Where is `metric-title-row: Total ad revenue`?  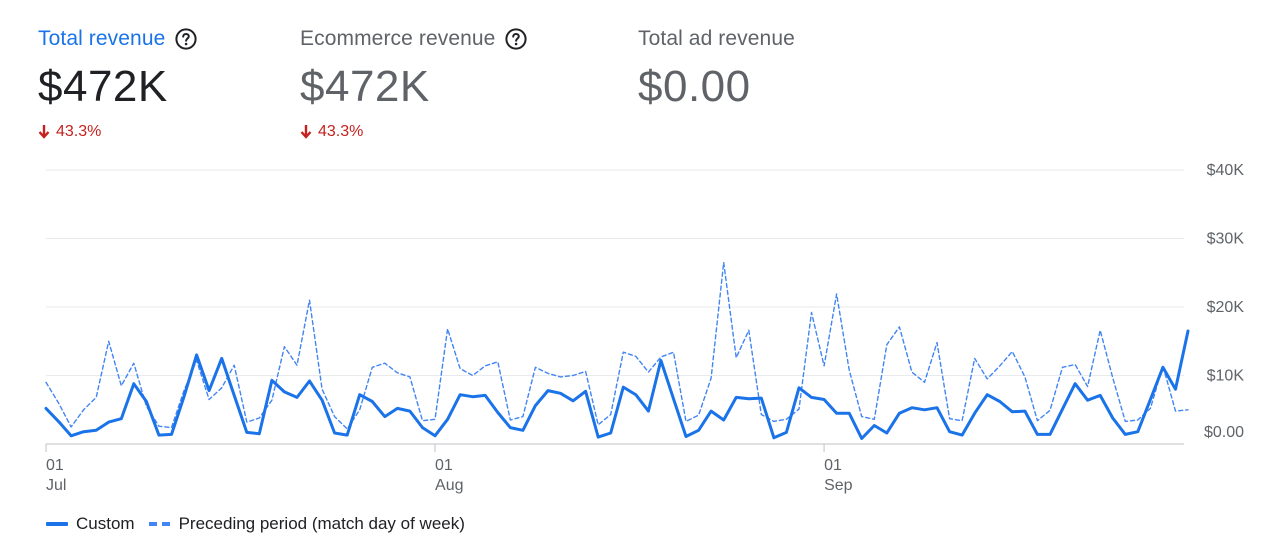
metric-title-row: Total ad revenue is located at coordinates (788, 39).